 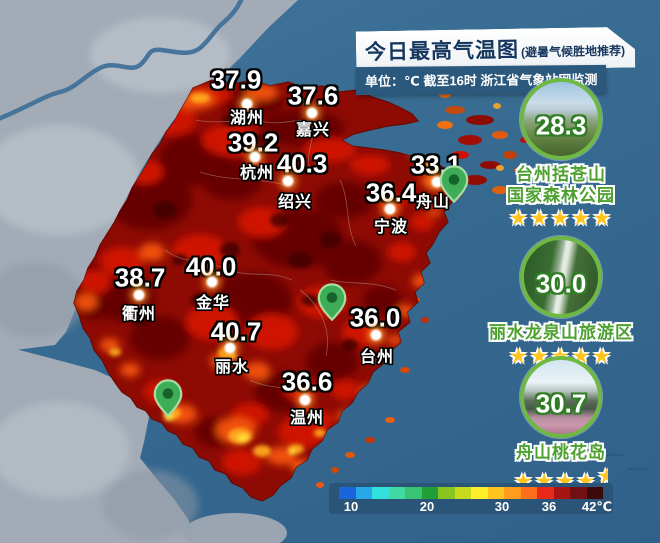 What do you see at coordinates (561, 283) in the screenshot?
I see `recommendation-temp-1: 30.0` at bounding box center [561, 283].